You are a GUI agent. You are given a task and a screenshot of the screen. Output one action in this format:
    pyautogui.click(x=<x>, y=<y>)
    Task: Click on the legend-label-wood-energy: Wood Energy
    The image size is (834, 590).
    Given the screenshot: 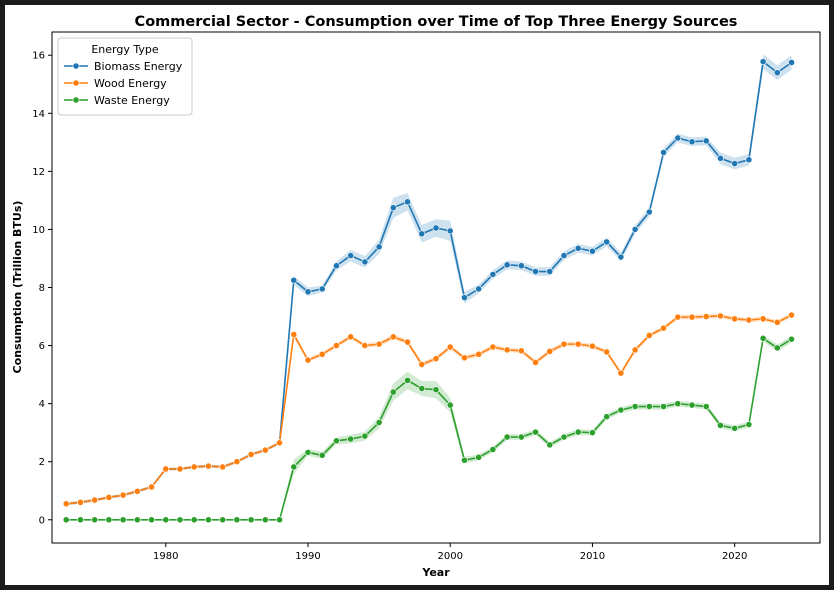 What is the action you would take?
    pyautogui.click(x=130, y=83)
    